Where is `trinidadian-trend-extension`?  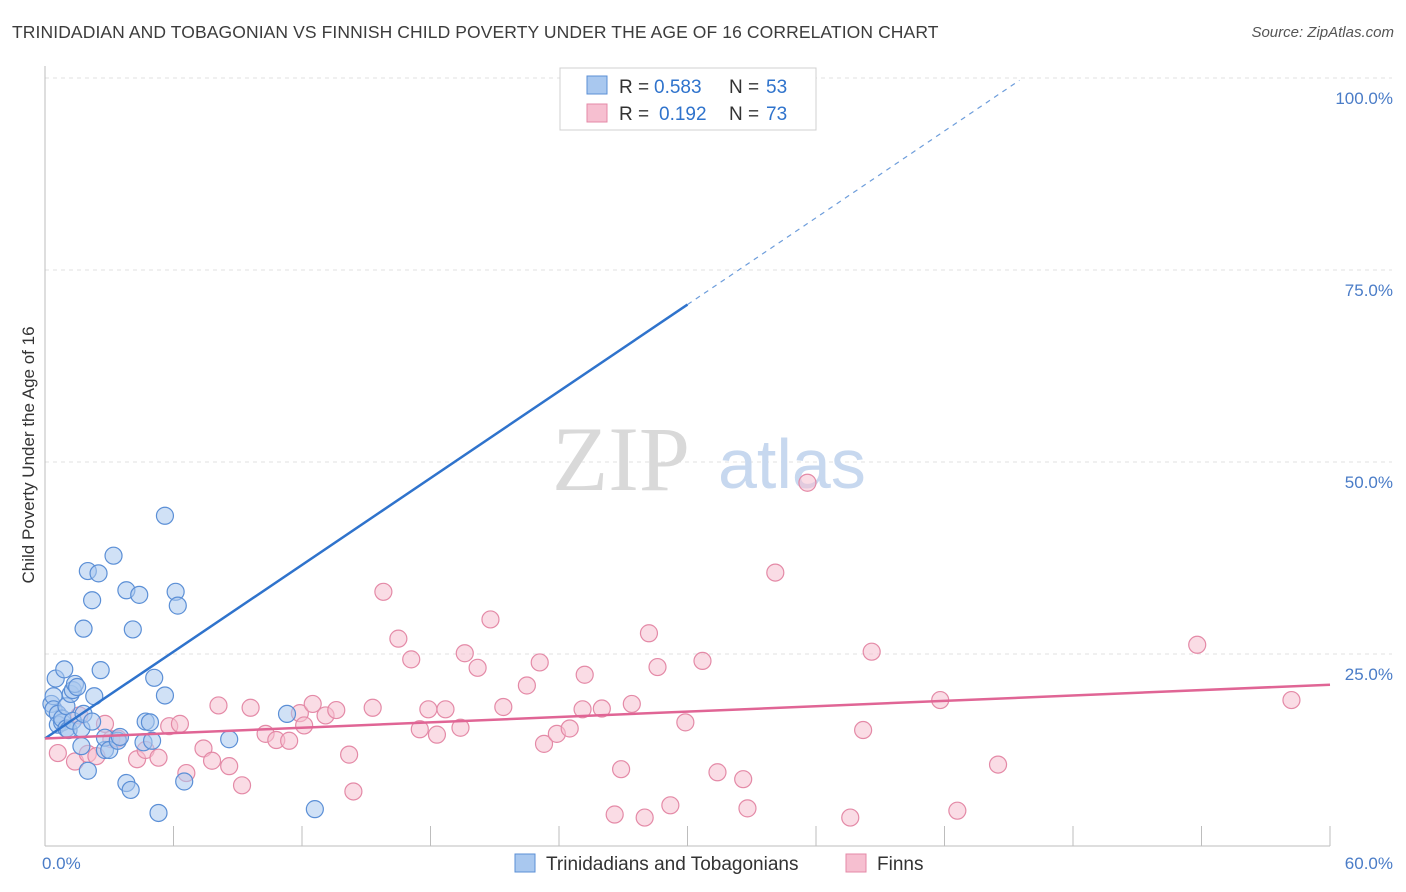
trinidadian-trend-extension is located at coordinates (853, 192).